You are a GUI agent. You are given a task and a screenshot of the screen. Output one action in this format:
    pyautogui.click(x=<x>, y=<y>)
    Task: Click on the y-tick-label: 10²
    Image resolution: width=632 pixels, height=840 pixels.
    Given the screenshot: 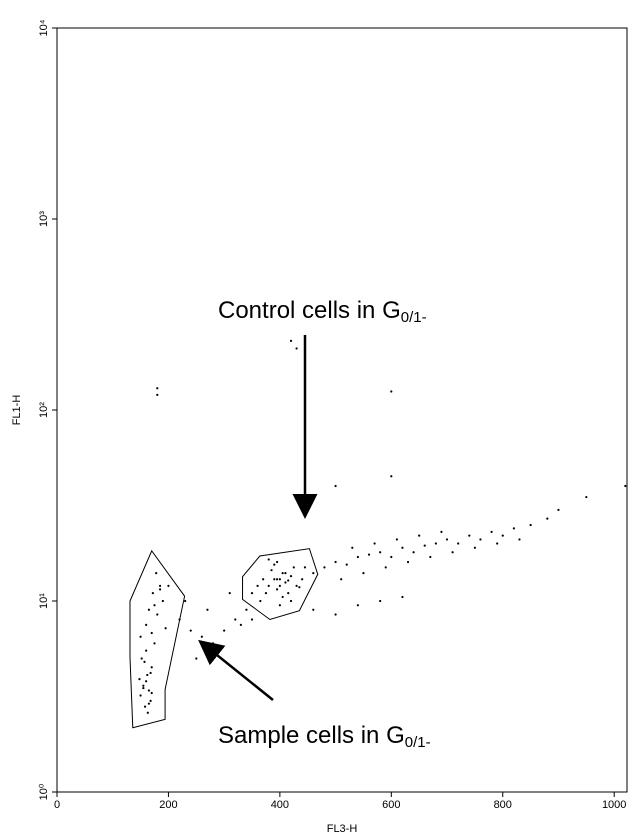 What is the action you would take?
    pyautogui.click(x=44, y=410)
    